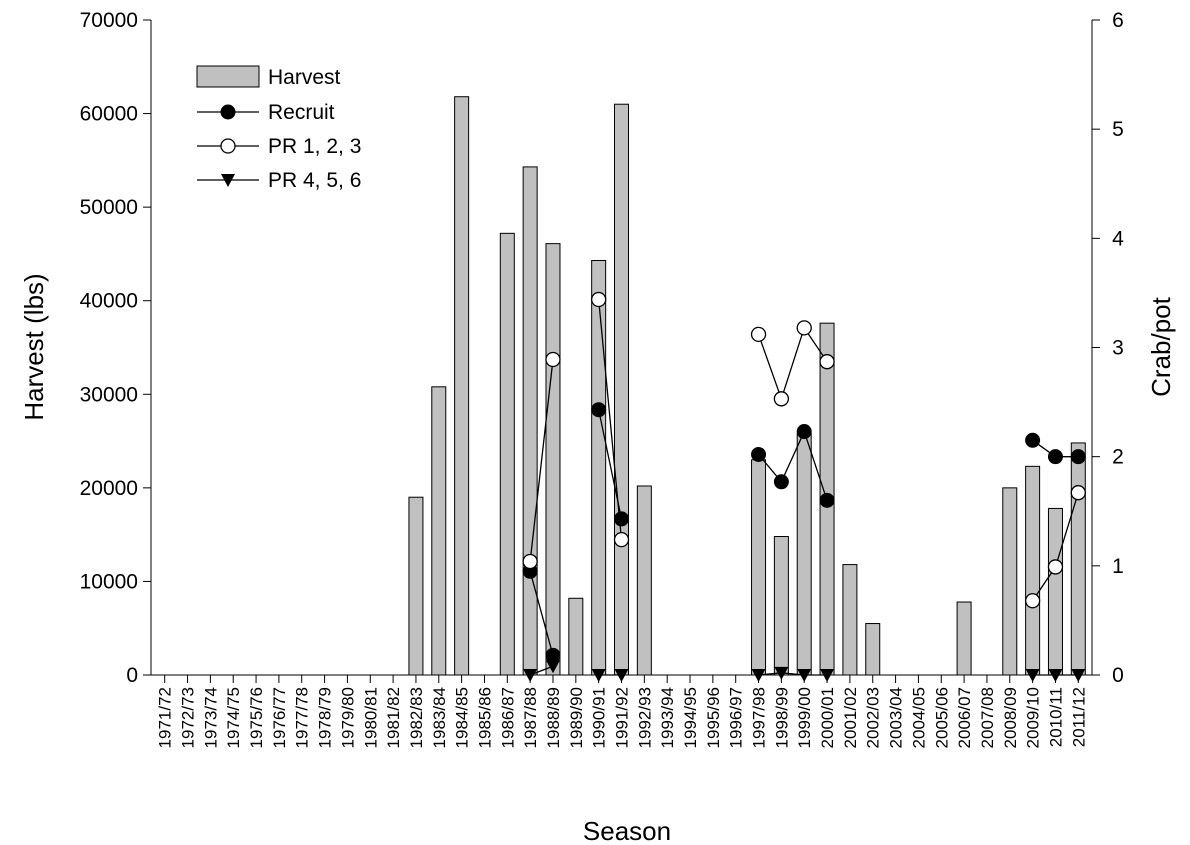  Describe the element at coordinates (781, 717) in the screenshot. I see `x-tick-label: 1998/99` at that location.